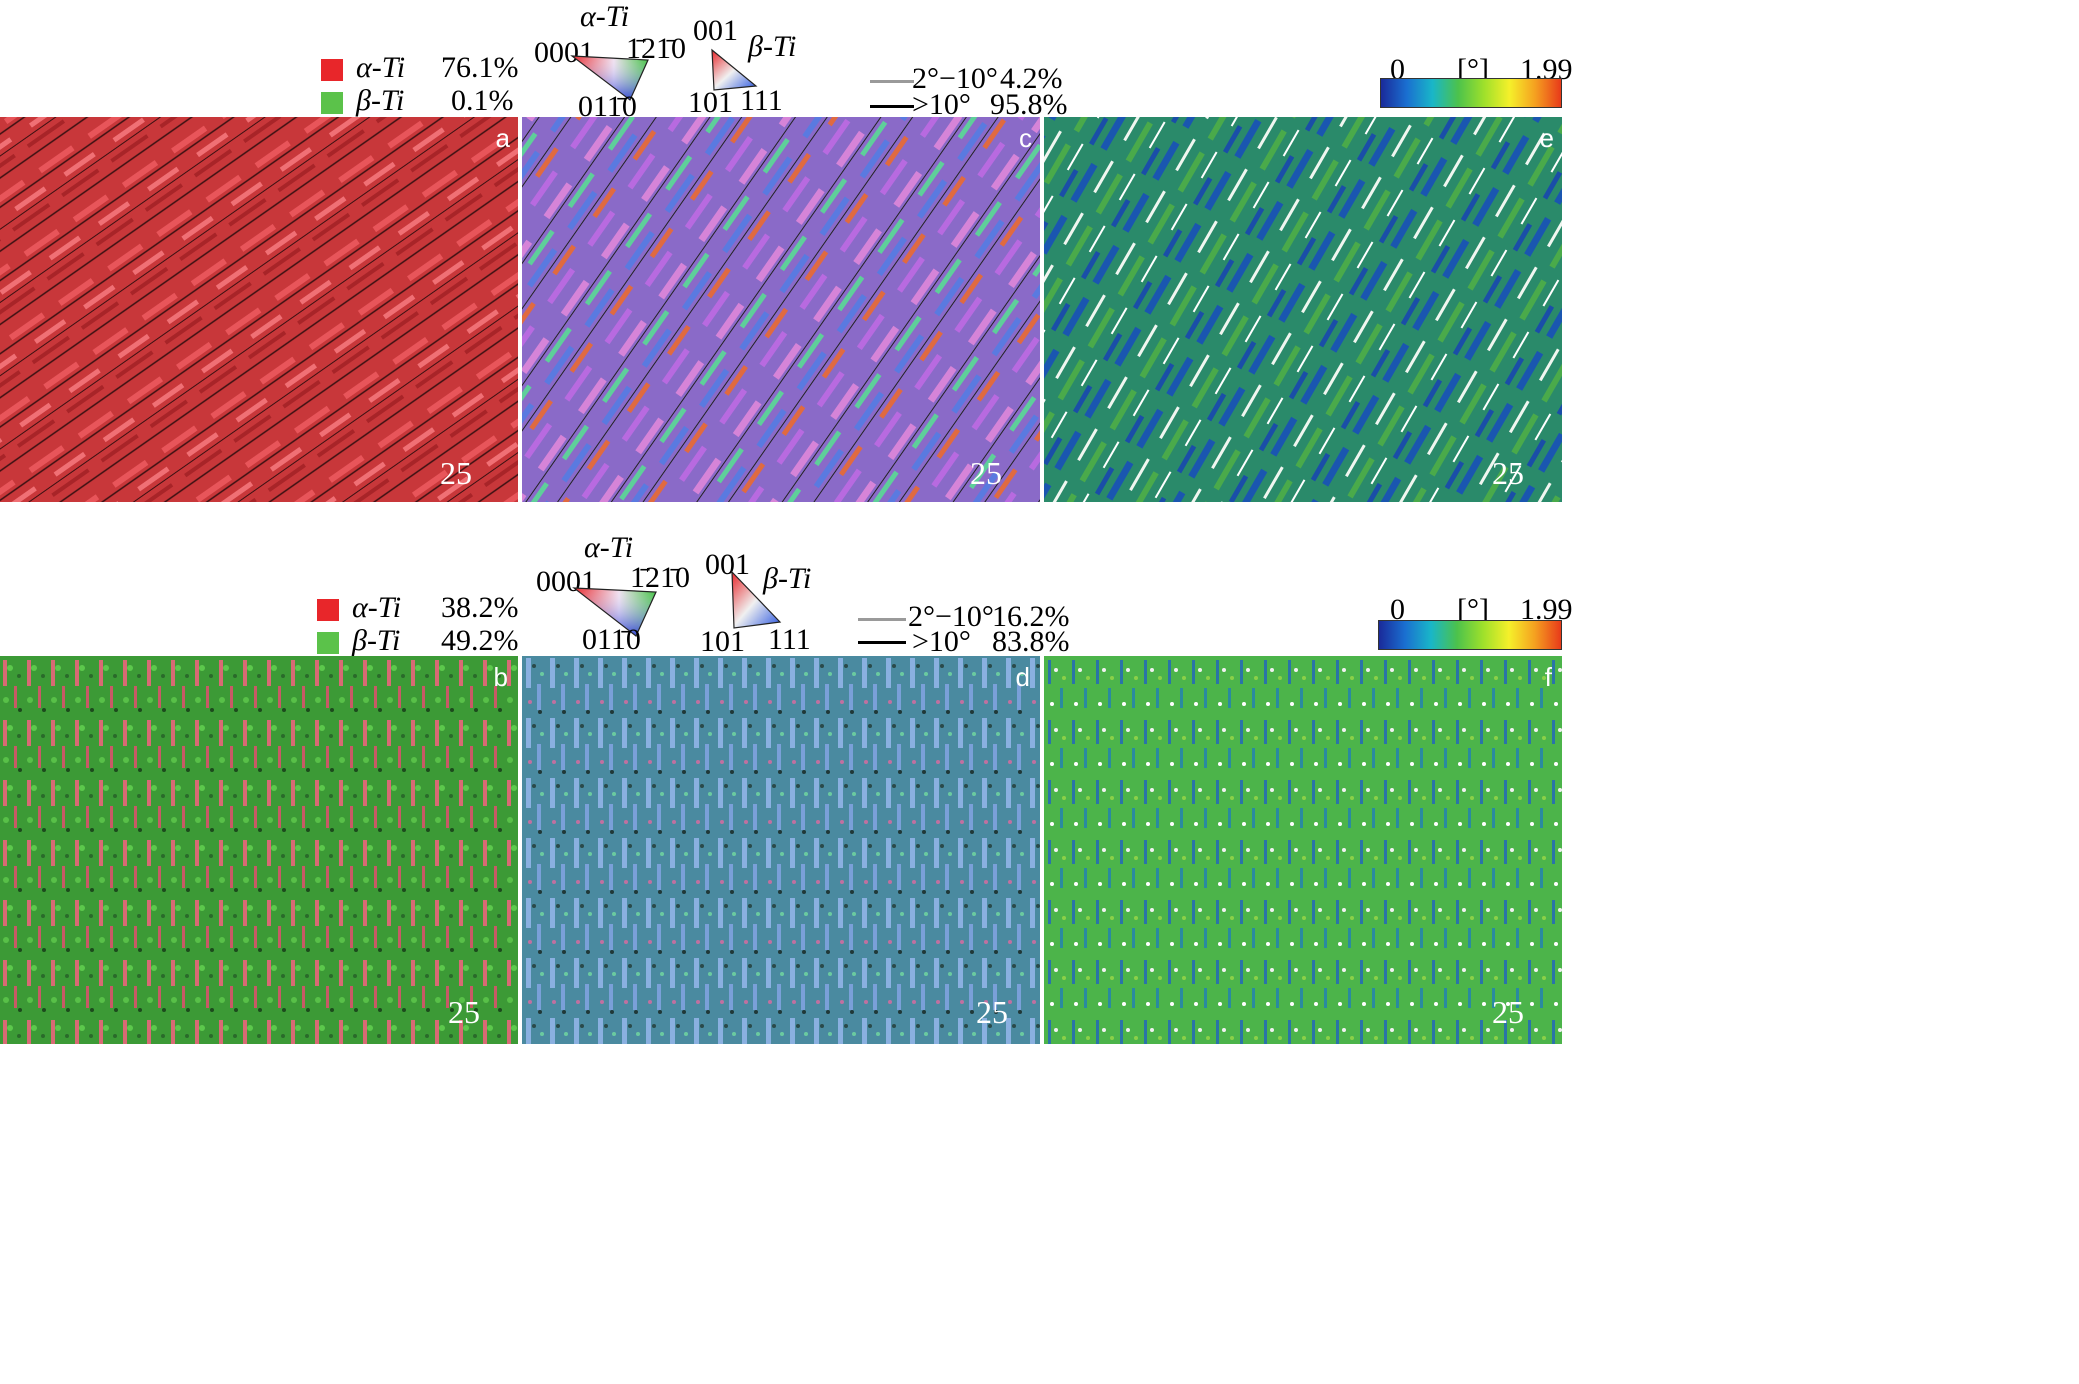  I want to click on panel-label: d, so click(1022, 677).